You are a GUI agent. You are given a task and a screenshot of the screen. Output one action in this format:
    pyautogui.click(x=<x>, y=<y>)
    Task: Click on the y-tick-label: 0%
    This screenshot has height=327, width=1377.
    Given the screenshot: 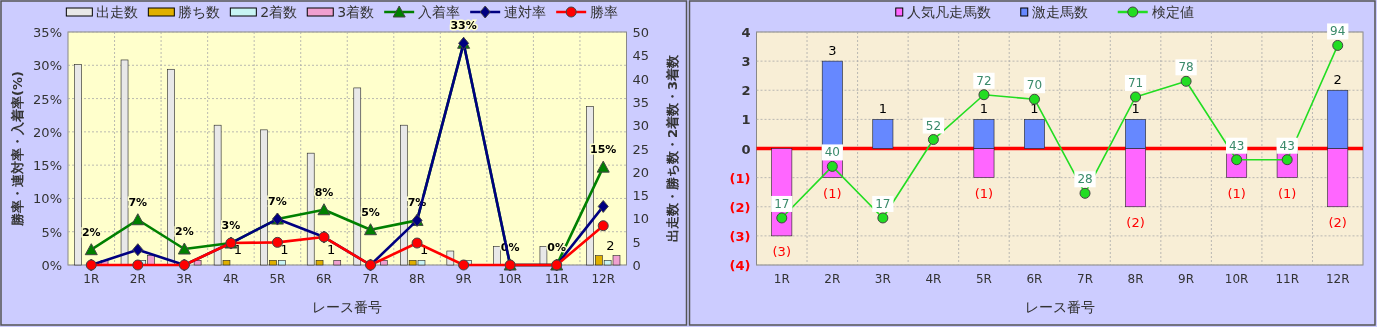 What is the action you would take?
    pyautogui.click(x=51, y=265)
    